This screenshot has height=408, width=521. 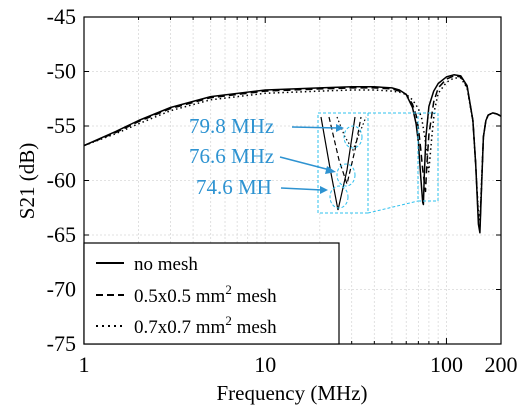 I want to click on inset-box, so click(x=343, y=163).